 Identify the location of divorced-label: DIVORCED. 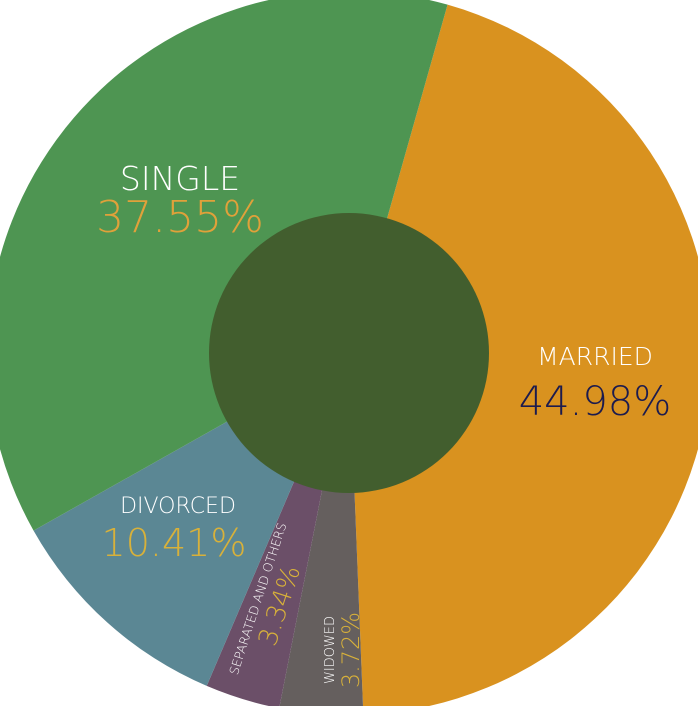
(178, 506).